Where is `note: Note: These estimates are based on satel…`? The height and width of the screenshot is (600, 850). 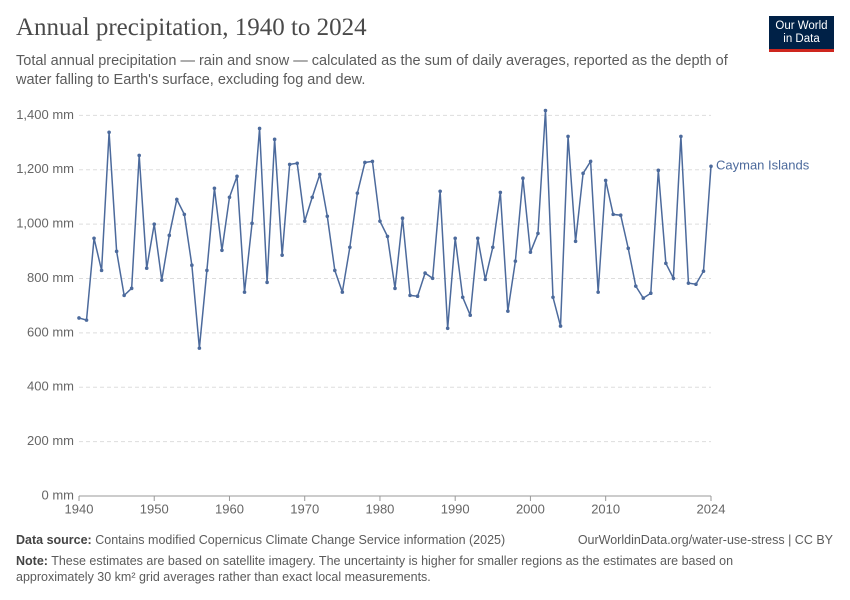 note: Note: These estimates are based on satel… is located at coordinates (396, 569).